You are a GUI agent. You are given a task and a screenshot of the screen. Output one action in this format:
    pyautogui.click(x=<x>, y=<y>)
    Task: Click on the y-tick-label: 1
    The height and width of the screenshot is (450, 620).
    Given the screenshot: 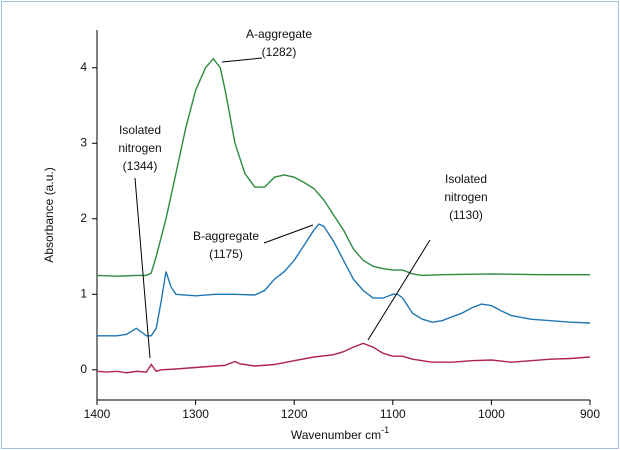 What is the action you would take?
    pyautogui.click(x=83, y=293)
    